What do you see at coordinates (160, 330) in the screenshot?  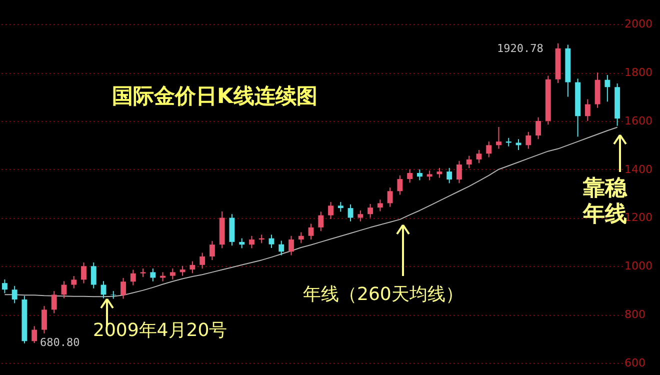 I see `annotation: 2009年4月20号` at bounding box center [160, 330].